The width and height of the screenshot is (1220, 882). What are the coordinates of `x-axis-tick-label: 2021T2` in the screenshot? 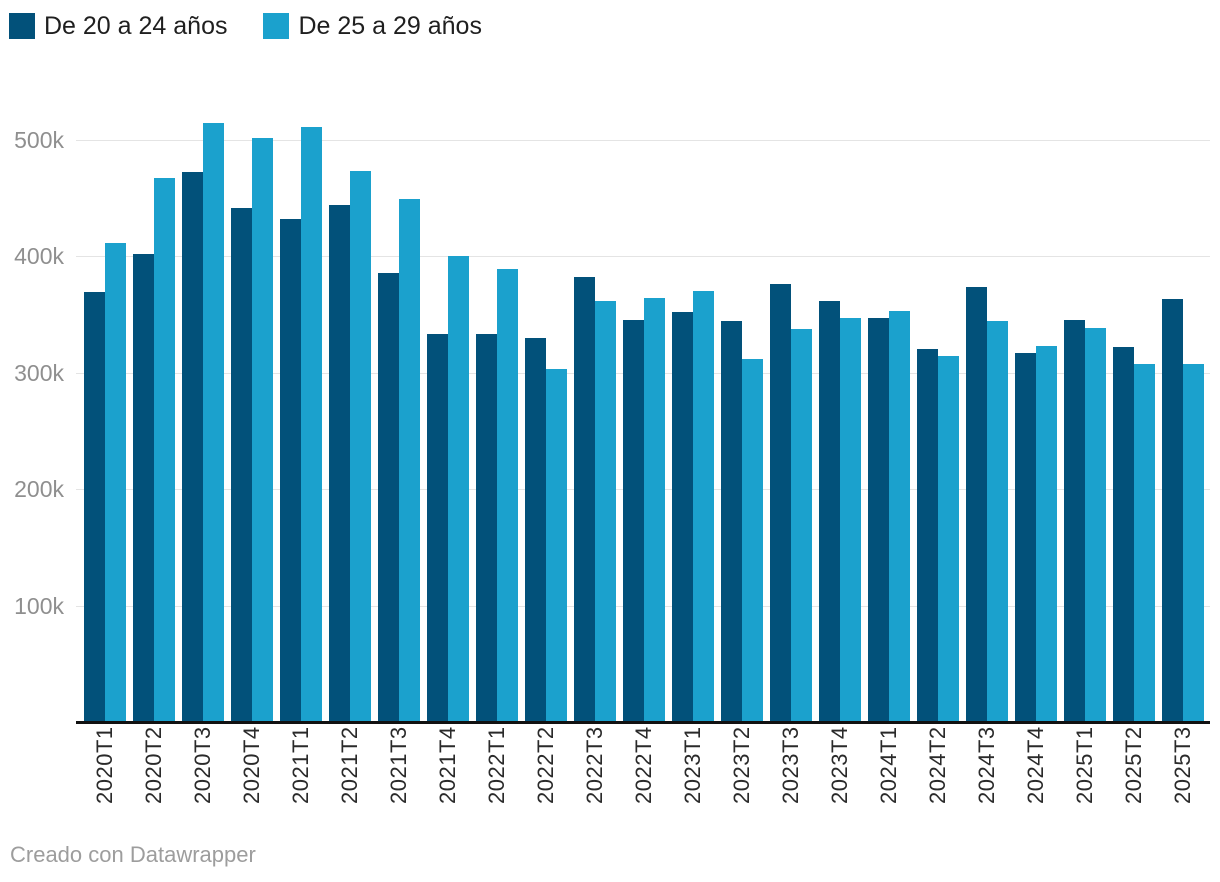 It's located at (349, 765).